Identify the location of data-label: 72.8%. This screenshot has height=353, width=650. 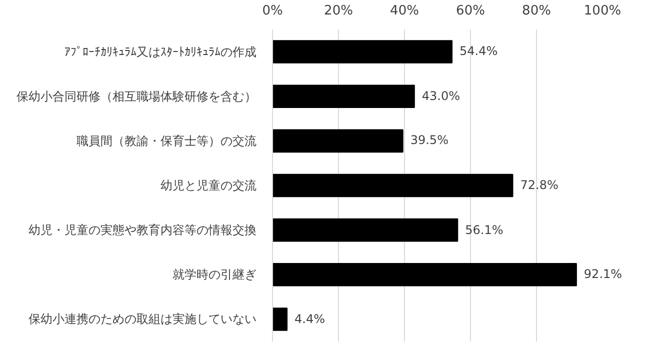
(539, 185).